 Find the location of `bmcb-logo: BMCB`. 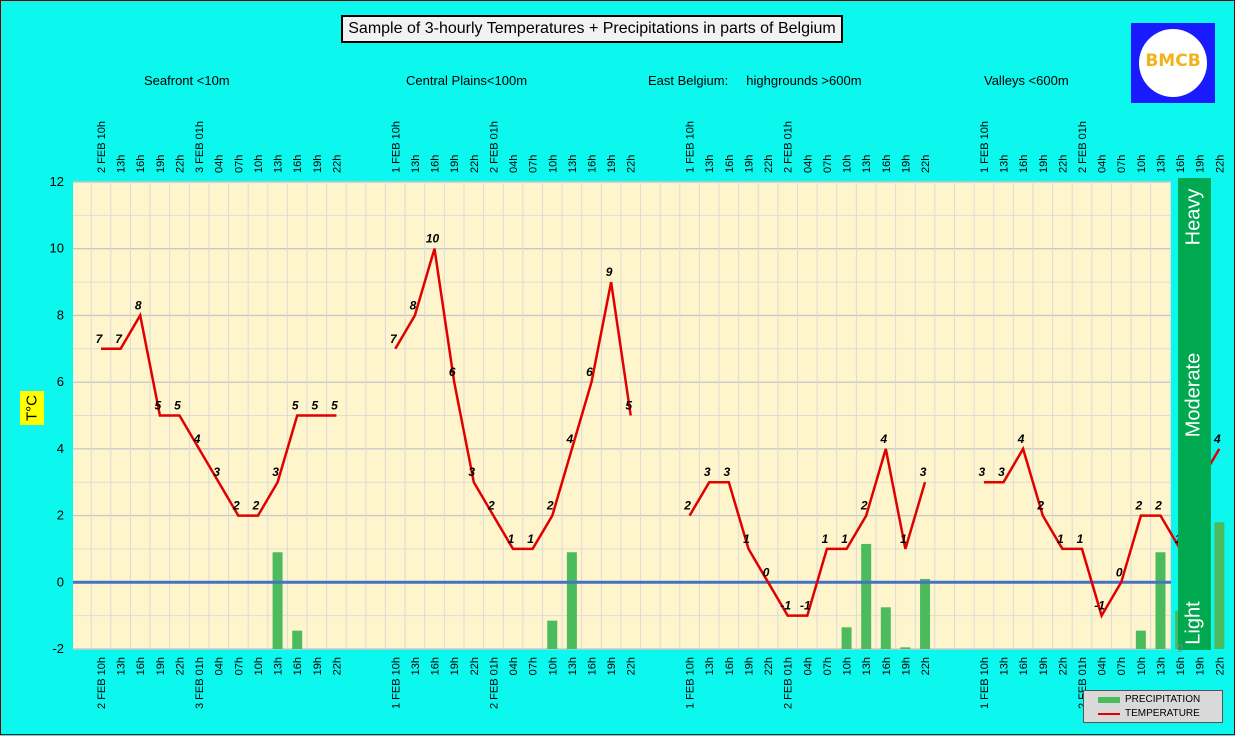

bmcb-logo: BMCB is located at coordinates (1173, 63).